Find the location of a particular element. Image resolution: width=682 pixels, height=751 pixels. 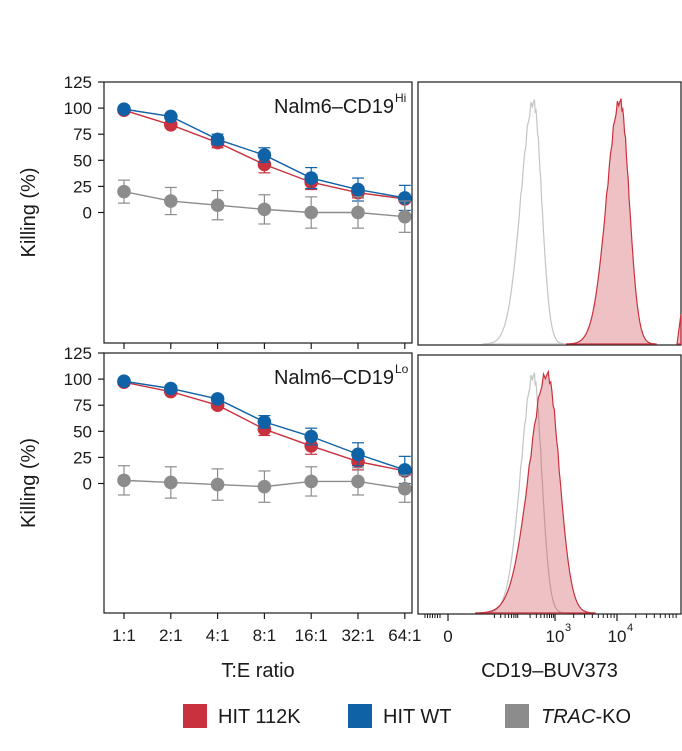

x-tick-label: 0 is located at coordinates (447, 636).